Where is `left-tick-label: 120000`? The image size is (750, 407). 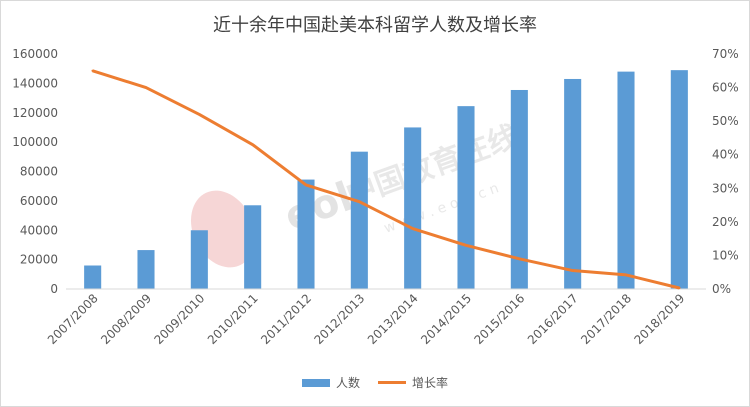
left-tick-label: 120000 is located at coordinates (35, 113).